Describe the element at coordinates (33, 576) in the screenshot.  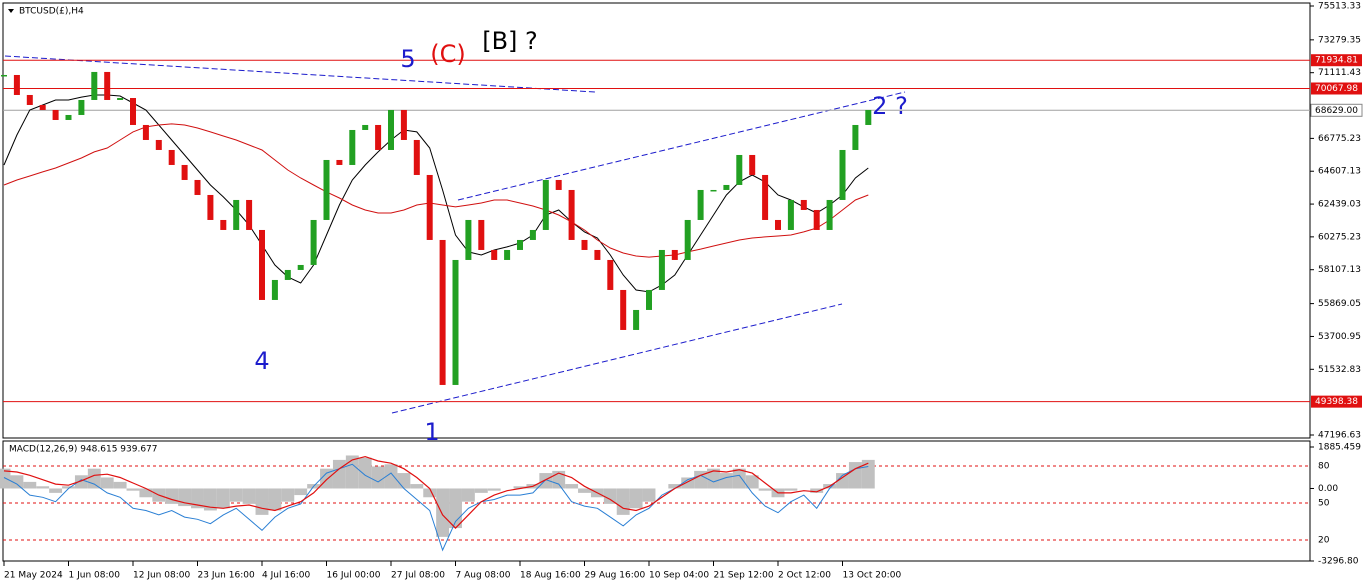
I see `x-tick-label: 21 May 2024` at that location.